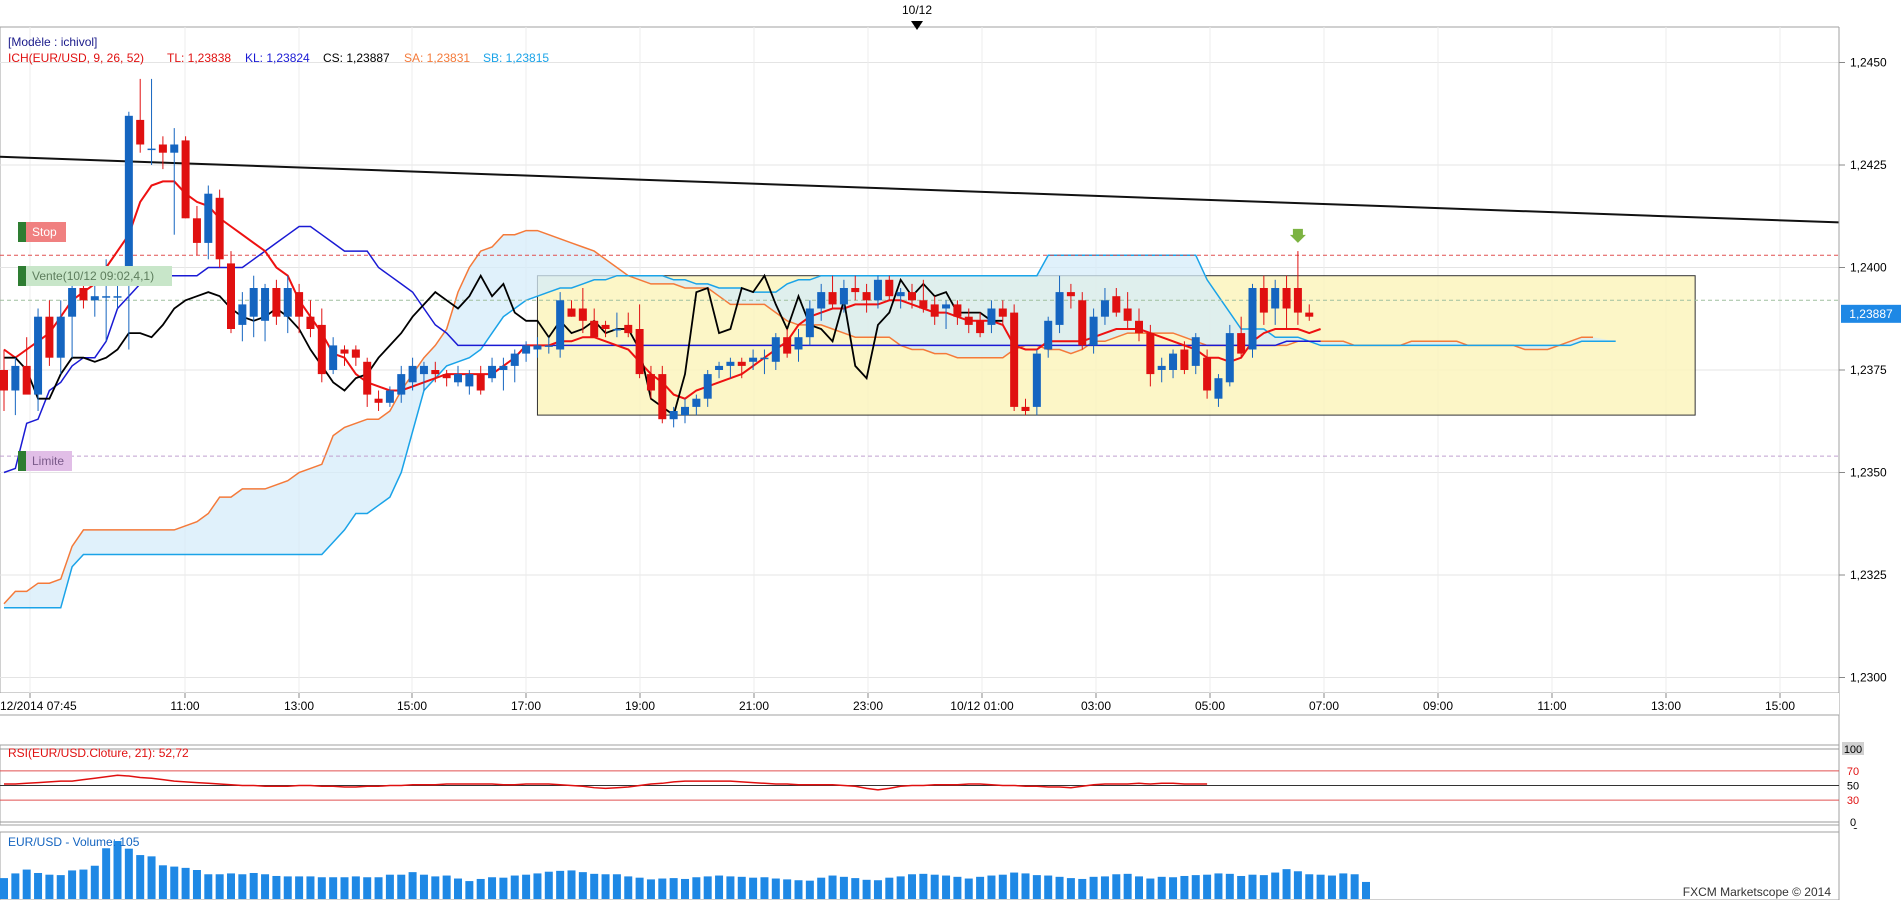 This screenshot has width=1903, height=900. I want to click on entry-order-tag: Vente(10/12 09:02,4,1), so click(95, 276).